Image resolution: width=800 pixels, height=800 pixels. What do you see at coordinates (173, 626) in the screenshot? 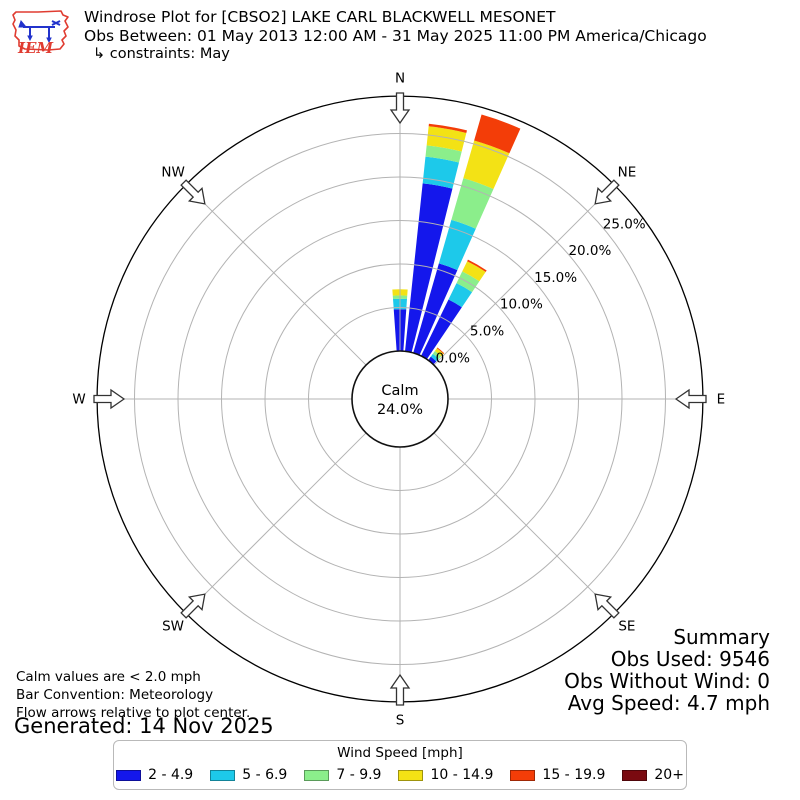
I see `compass-label-sw: SW` at bounding box center [173, 626].